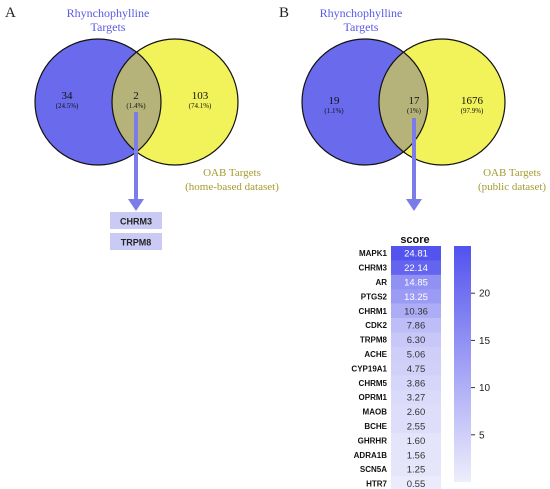 Image resolution: width=550 pixels, height=489 pixels. I want to click on heatmap-row-label: AR, so click(381, 282).